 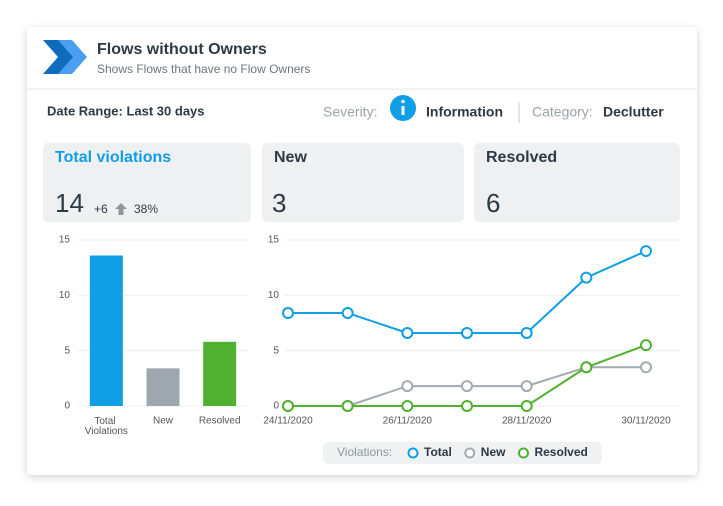 I want to click on kpi-title: Total violations, so click(x=113, y=157).